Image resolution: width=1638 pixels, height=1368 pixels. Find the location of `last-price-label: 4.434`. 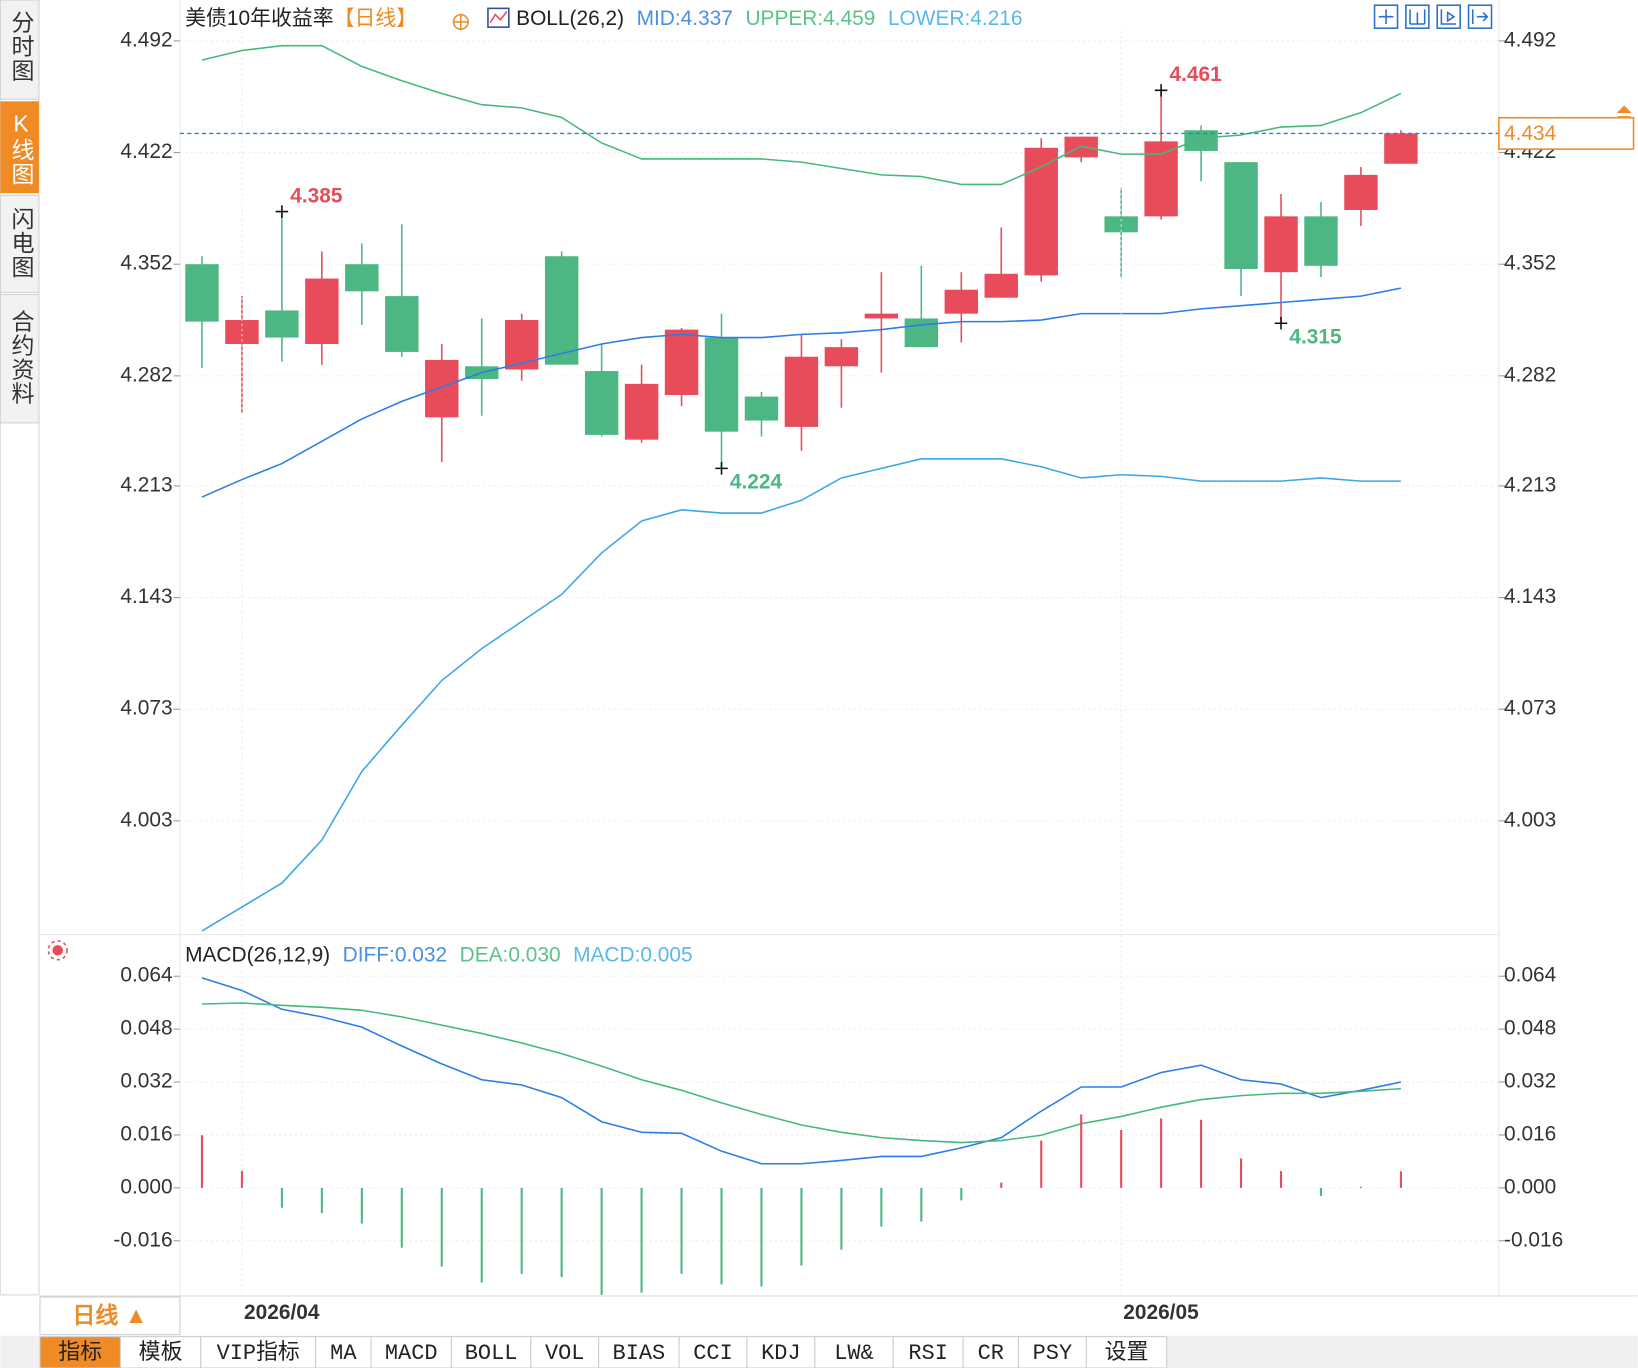

last-price-label: 4.434 is located at coordinates (1530, 133).